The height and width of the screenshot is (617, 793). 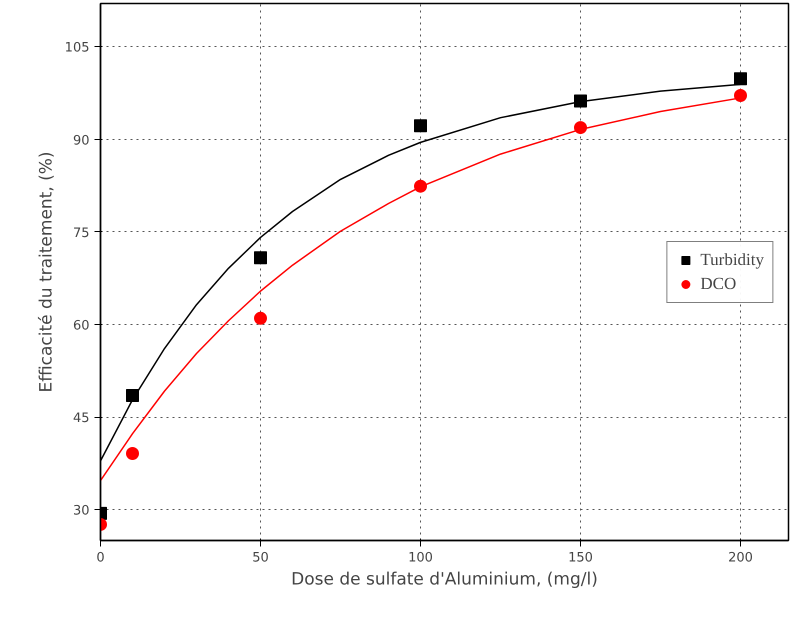 What do you see at coordinates (444, 580) in the screenshot?
I see `x-axis-title: Dose de sulfate d'Aluminium, (mg/l)` at bounding box center [444, 580].